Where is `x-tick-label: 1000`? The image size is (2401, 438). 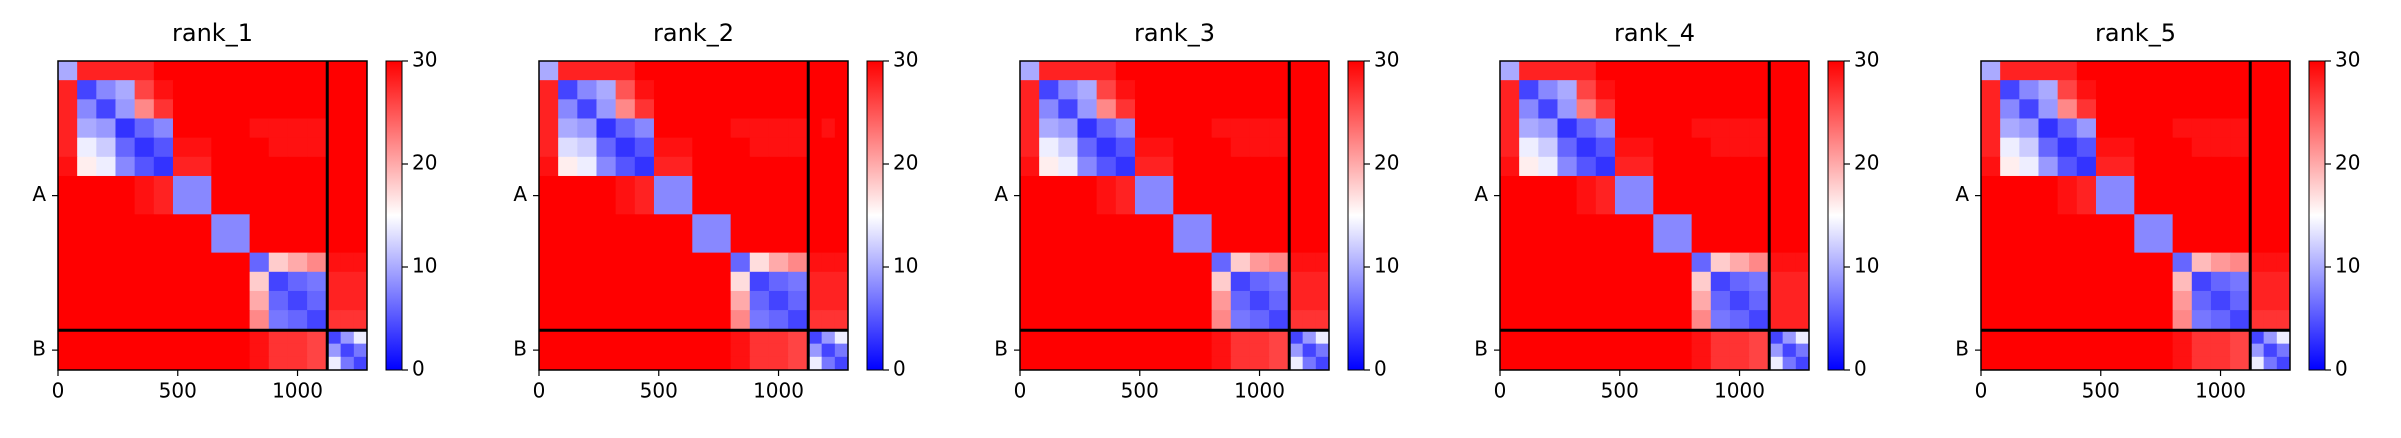
x-tick-label: 1000 is located at coordinates (1739, 391).